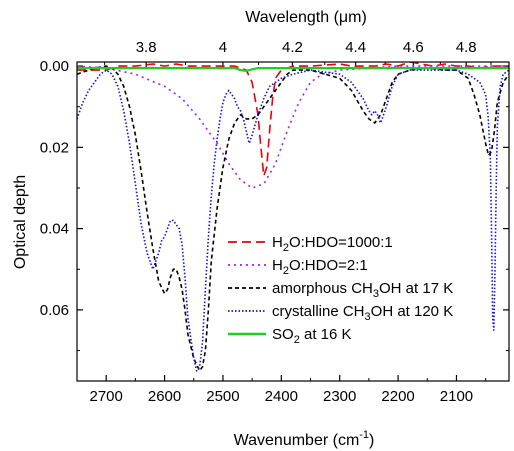 The width and height of the screenshot is (514, 451). I want to click on top-tick-label: 4.4, so click(355, 47).